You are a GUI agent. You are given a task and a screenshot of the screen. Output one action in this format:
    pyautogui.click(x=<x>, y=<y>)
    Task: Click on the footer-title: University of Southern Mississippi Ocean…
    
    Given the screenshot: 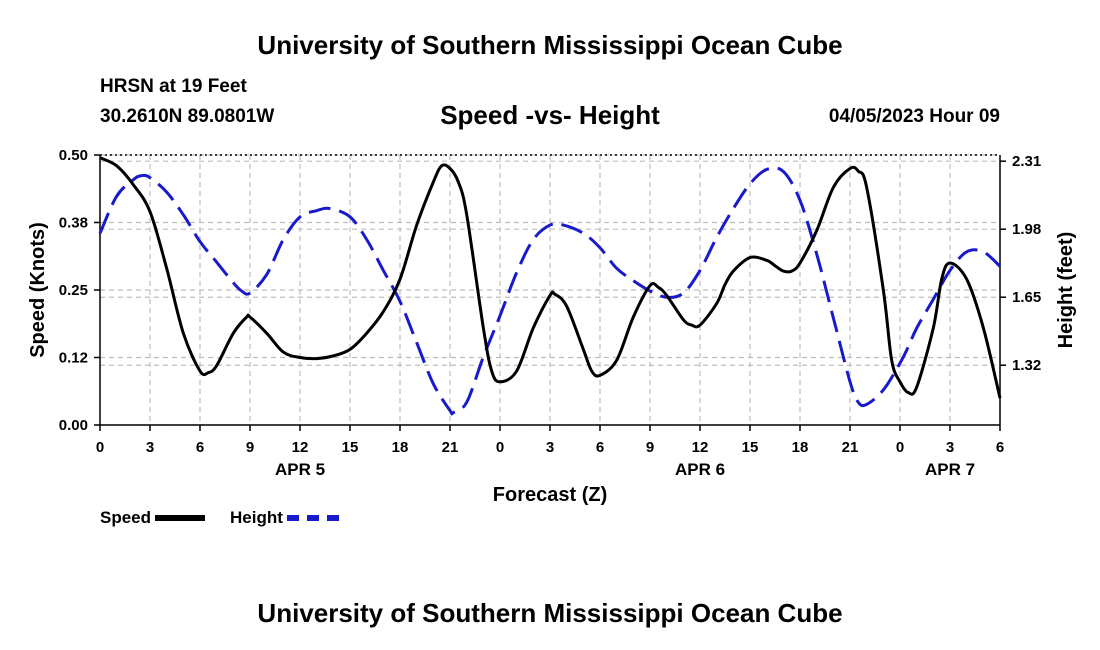 What is the action you would take?
    pyautogui.click(x=550, y=613)
    